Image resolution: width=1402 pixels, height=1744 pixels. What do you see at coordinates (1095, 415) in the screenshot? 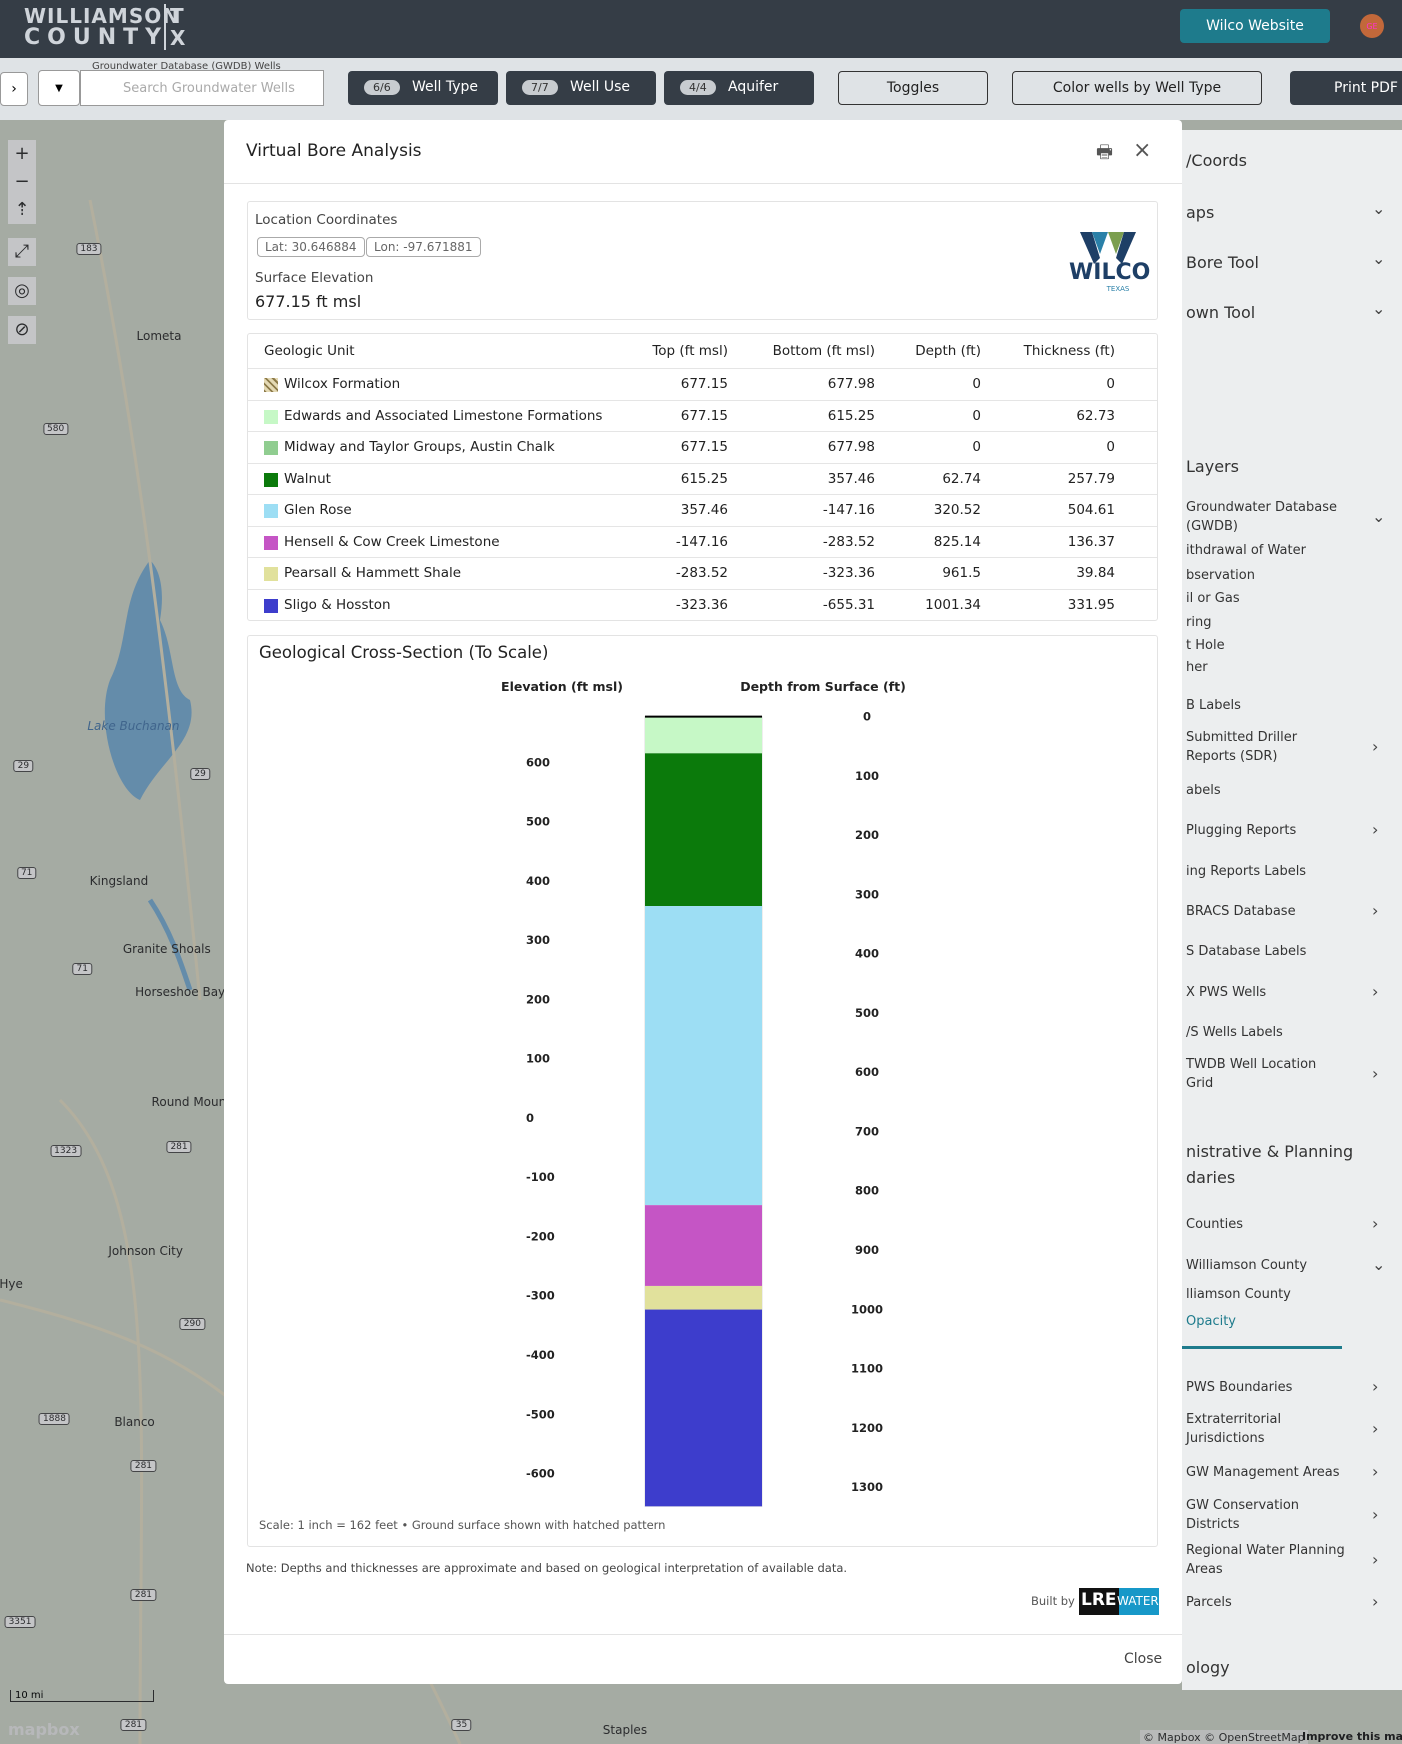
I see `table-cell: 62.73` at bounding box center [1095, 415].